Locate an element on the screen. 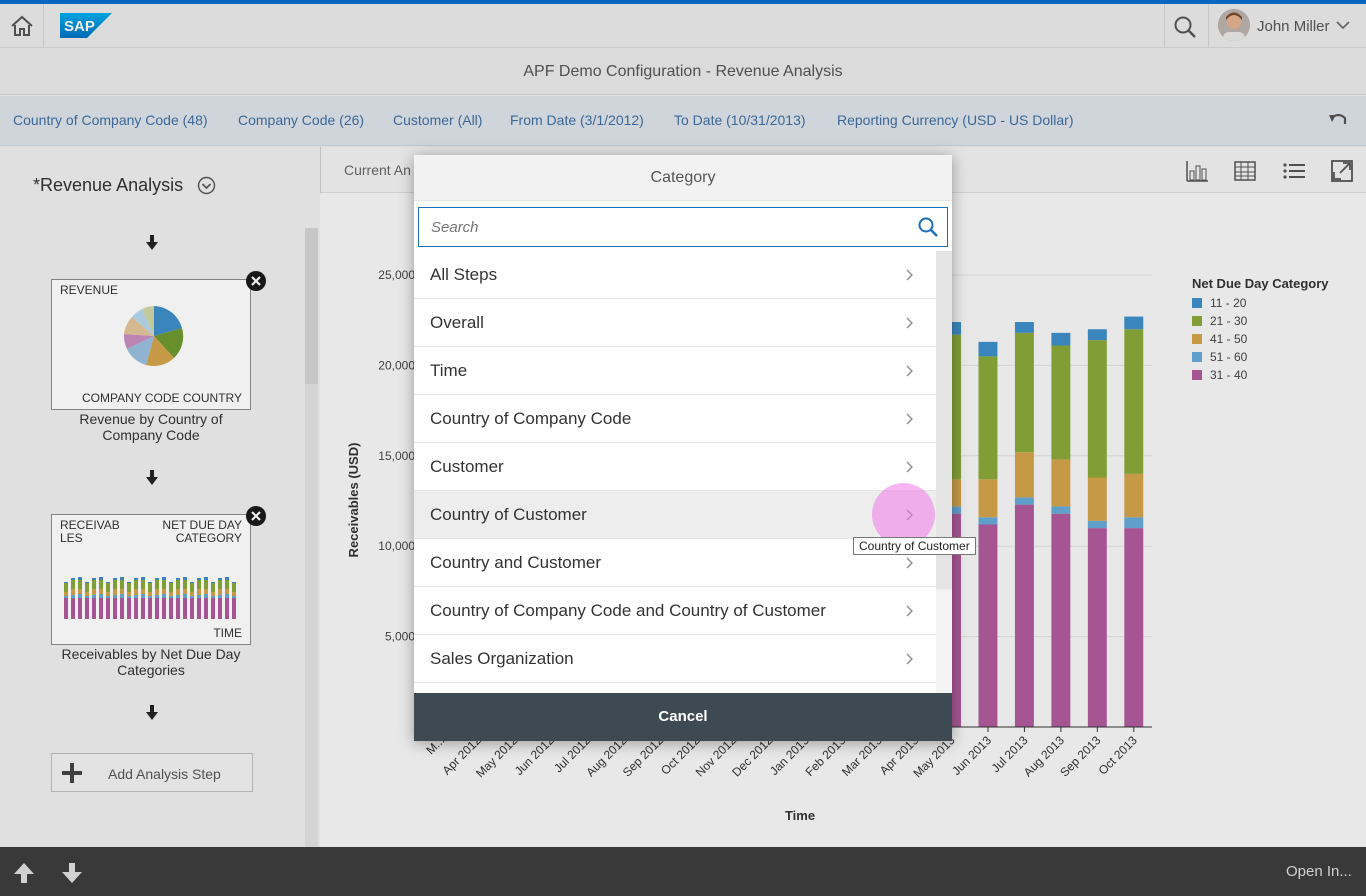  shell-separator is located at coordinates (1164, 26).